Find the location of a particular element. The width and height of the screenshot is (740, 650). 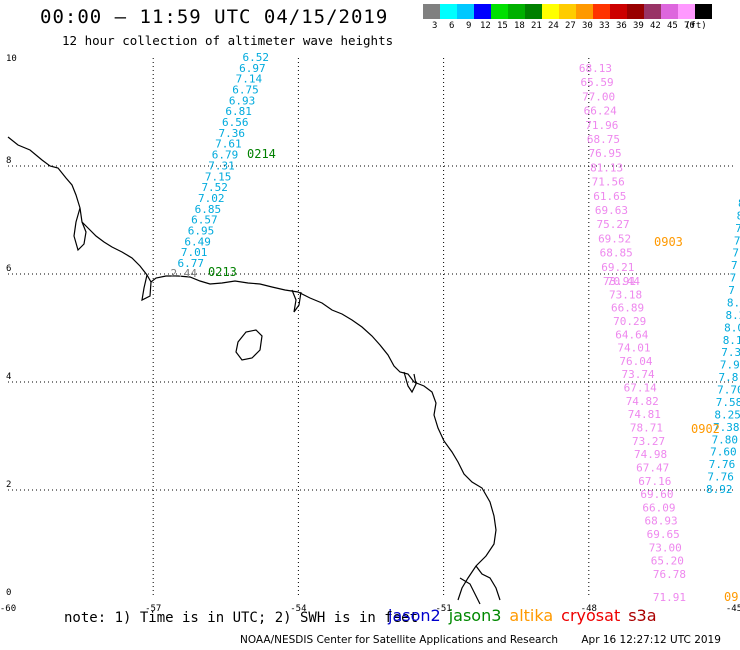

track-a-value: 7.02 is located at coordinates (211, 198).